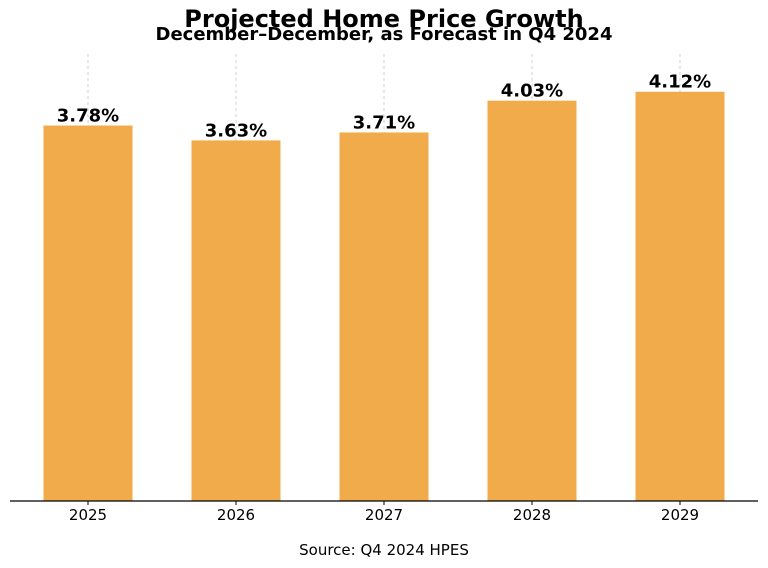 The width and height of the screenshot is (768, 568). Describe the element at coordinates (384, 122) in the screenshot. I see `value-label-2027: 3.71%` at that location.